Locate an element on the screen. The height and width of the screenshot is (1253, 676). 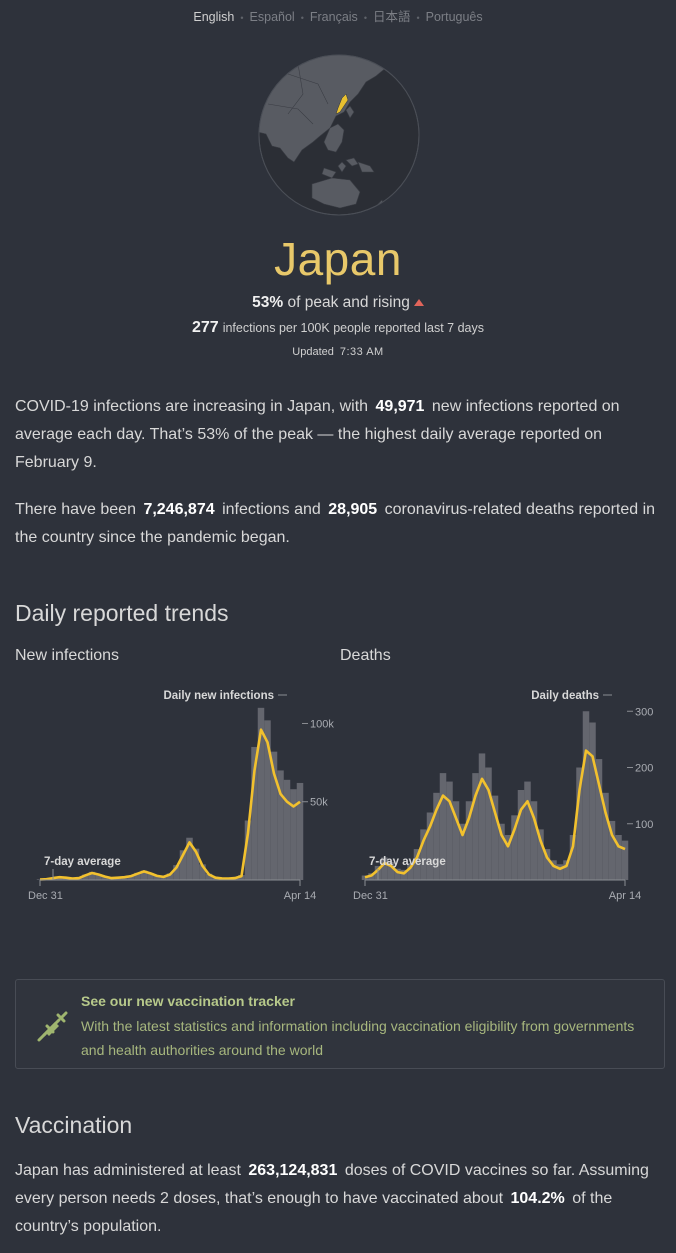
daily-series-label: Daily new infections is located at coordinates (218, 696).